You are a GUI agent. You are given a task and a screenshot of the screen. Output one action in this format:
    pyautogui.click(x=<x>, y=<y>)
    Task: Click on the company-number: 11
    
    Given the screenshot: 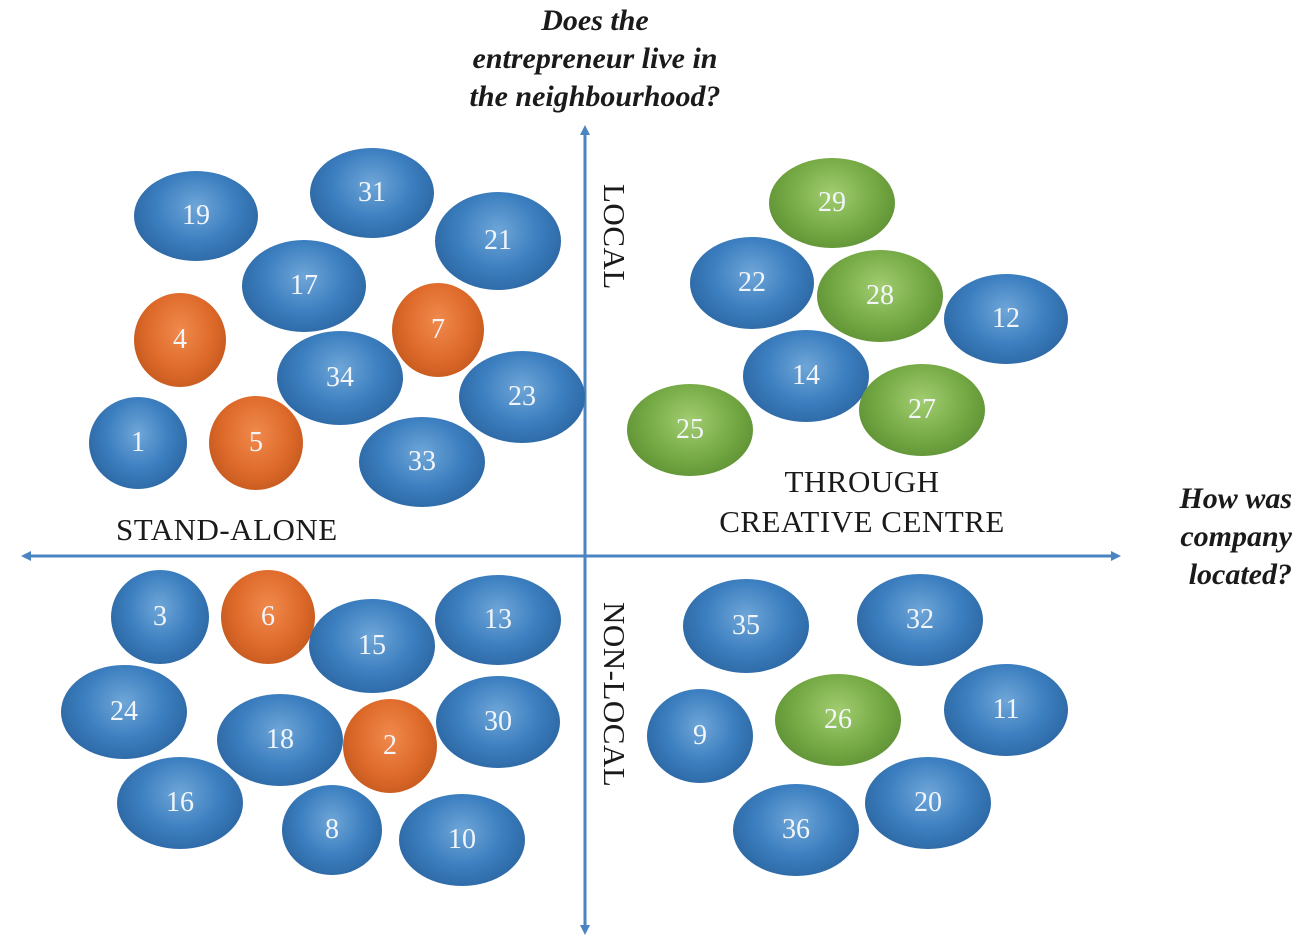 What is the action you would take?
    pyautogui.click(x=1006, y=709)
    